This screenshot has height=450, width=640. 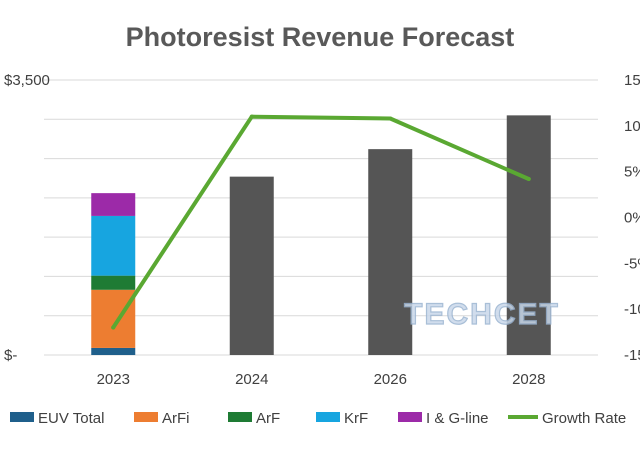 I want to click on x-axis-tick-label: 2026, so click(x=390, y=379).